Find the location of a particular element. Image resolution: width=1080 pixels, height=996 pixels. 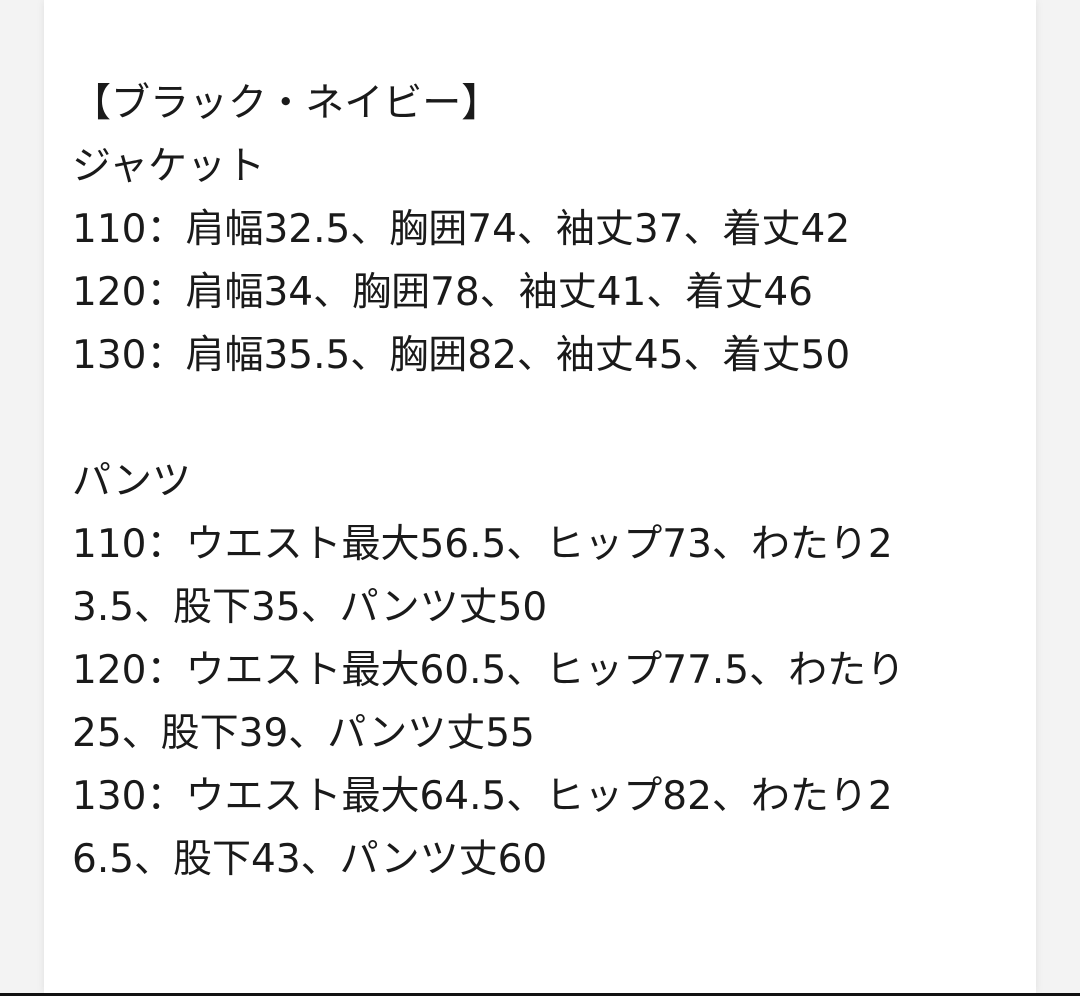

blank-line is located at coordinates (554, 418).